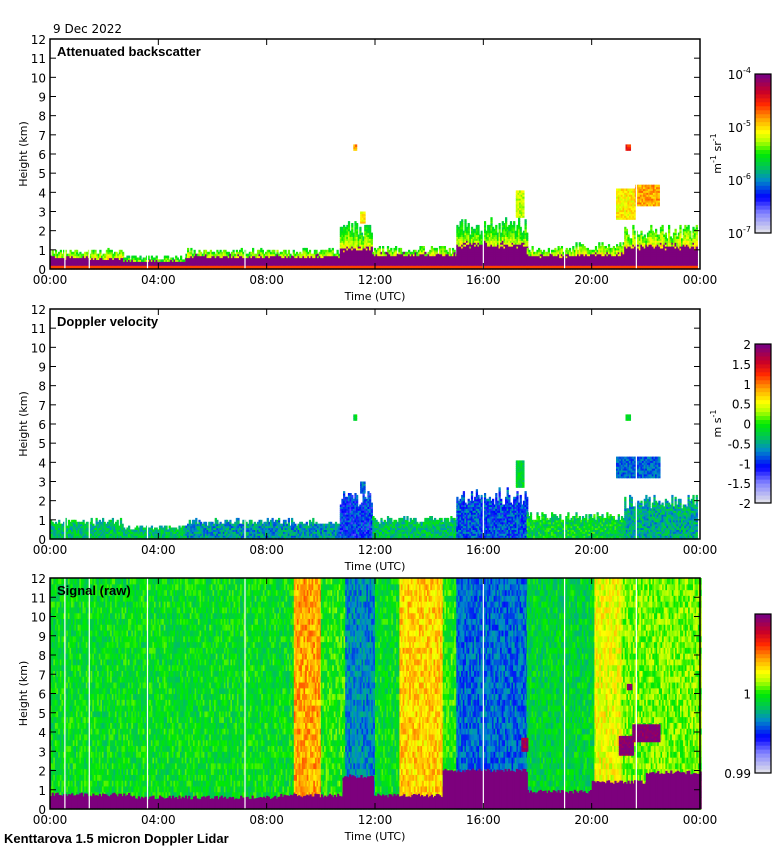 The image size is (780, 850). I want to click on footer-instrument-label: Kenttarova 1.5 micron Doppler Lidar, so click(116, 838).